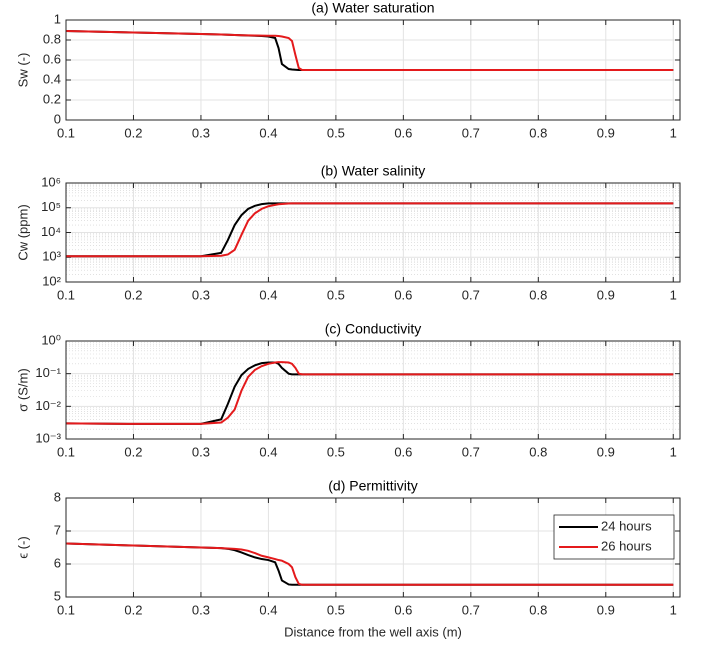  I want to click on chart-title: (b) Water salinity, so click(373, 171).